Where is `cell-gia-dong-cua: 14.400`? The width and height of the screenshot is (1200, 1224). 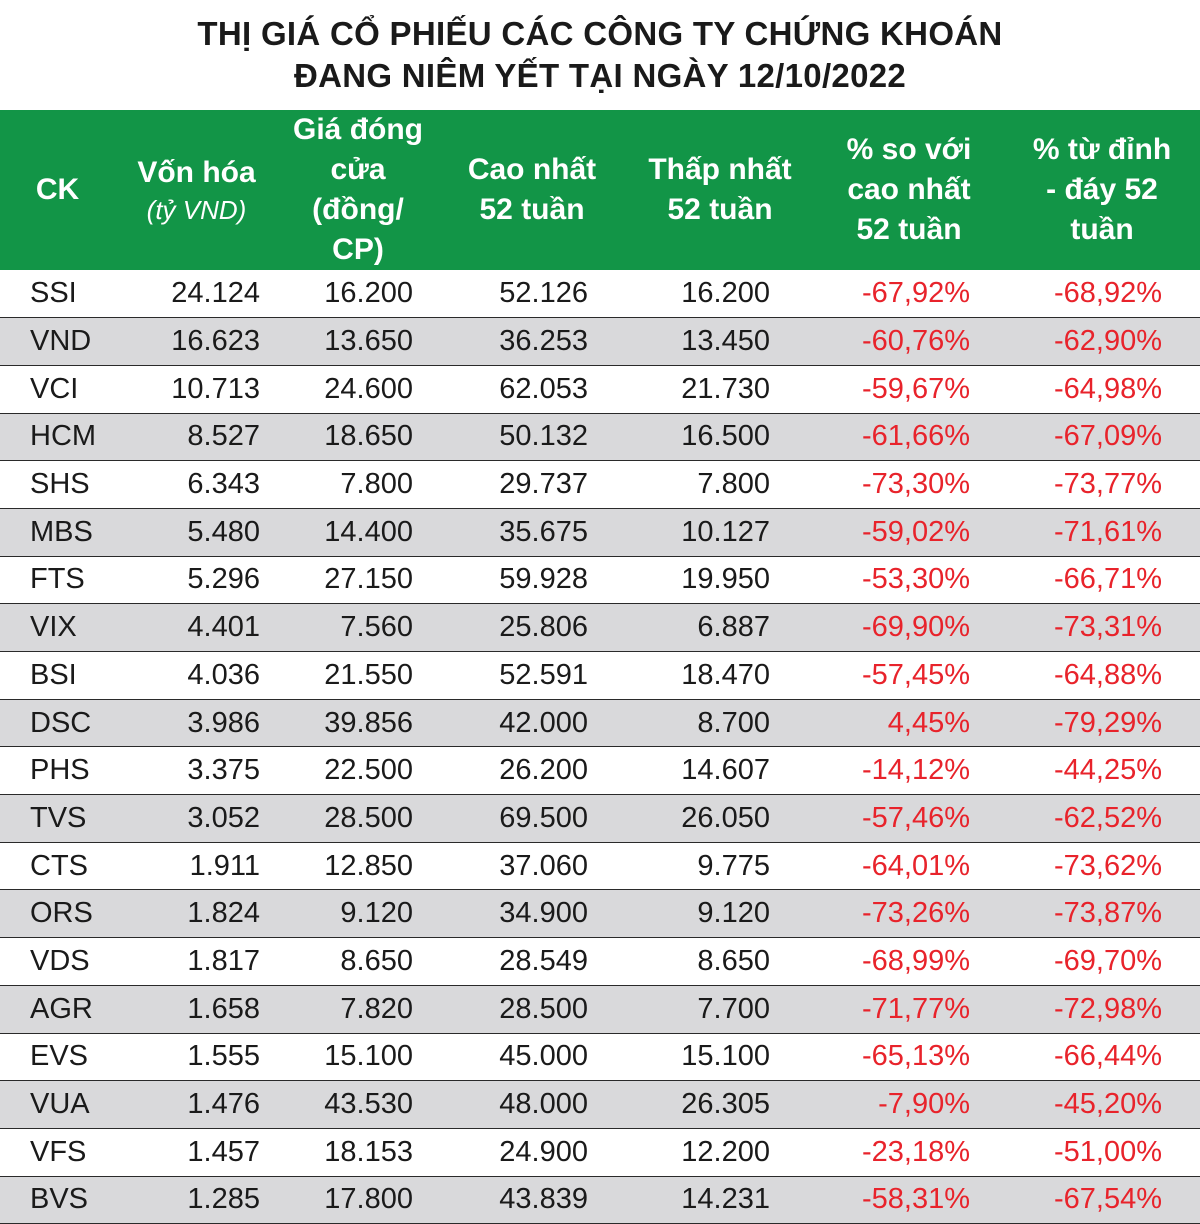
cell-gia-dong-cua: 14.400 is located at coordinates (368, 531).